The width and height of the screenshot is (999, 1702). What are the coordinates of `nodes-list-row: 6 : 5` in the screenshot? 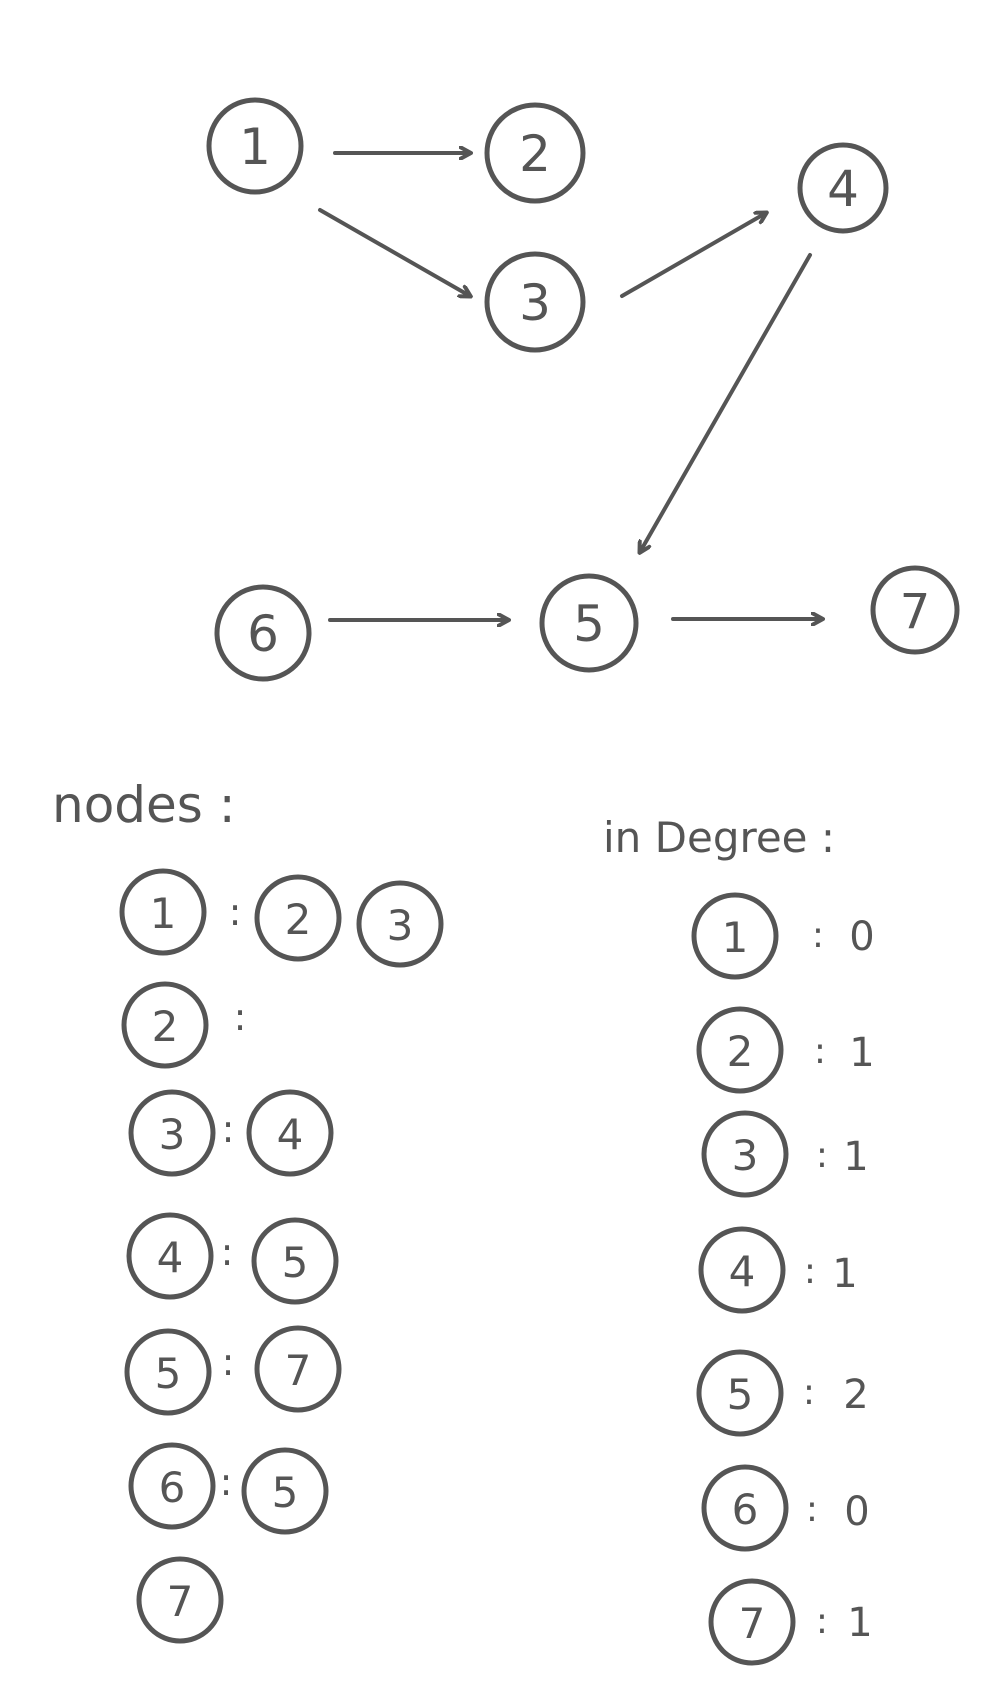 It's located at (228, 1488).